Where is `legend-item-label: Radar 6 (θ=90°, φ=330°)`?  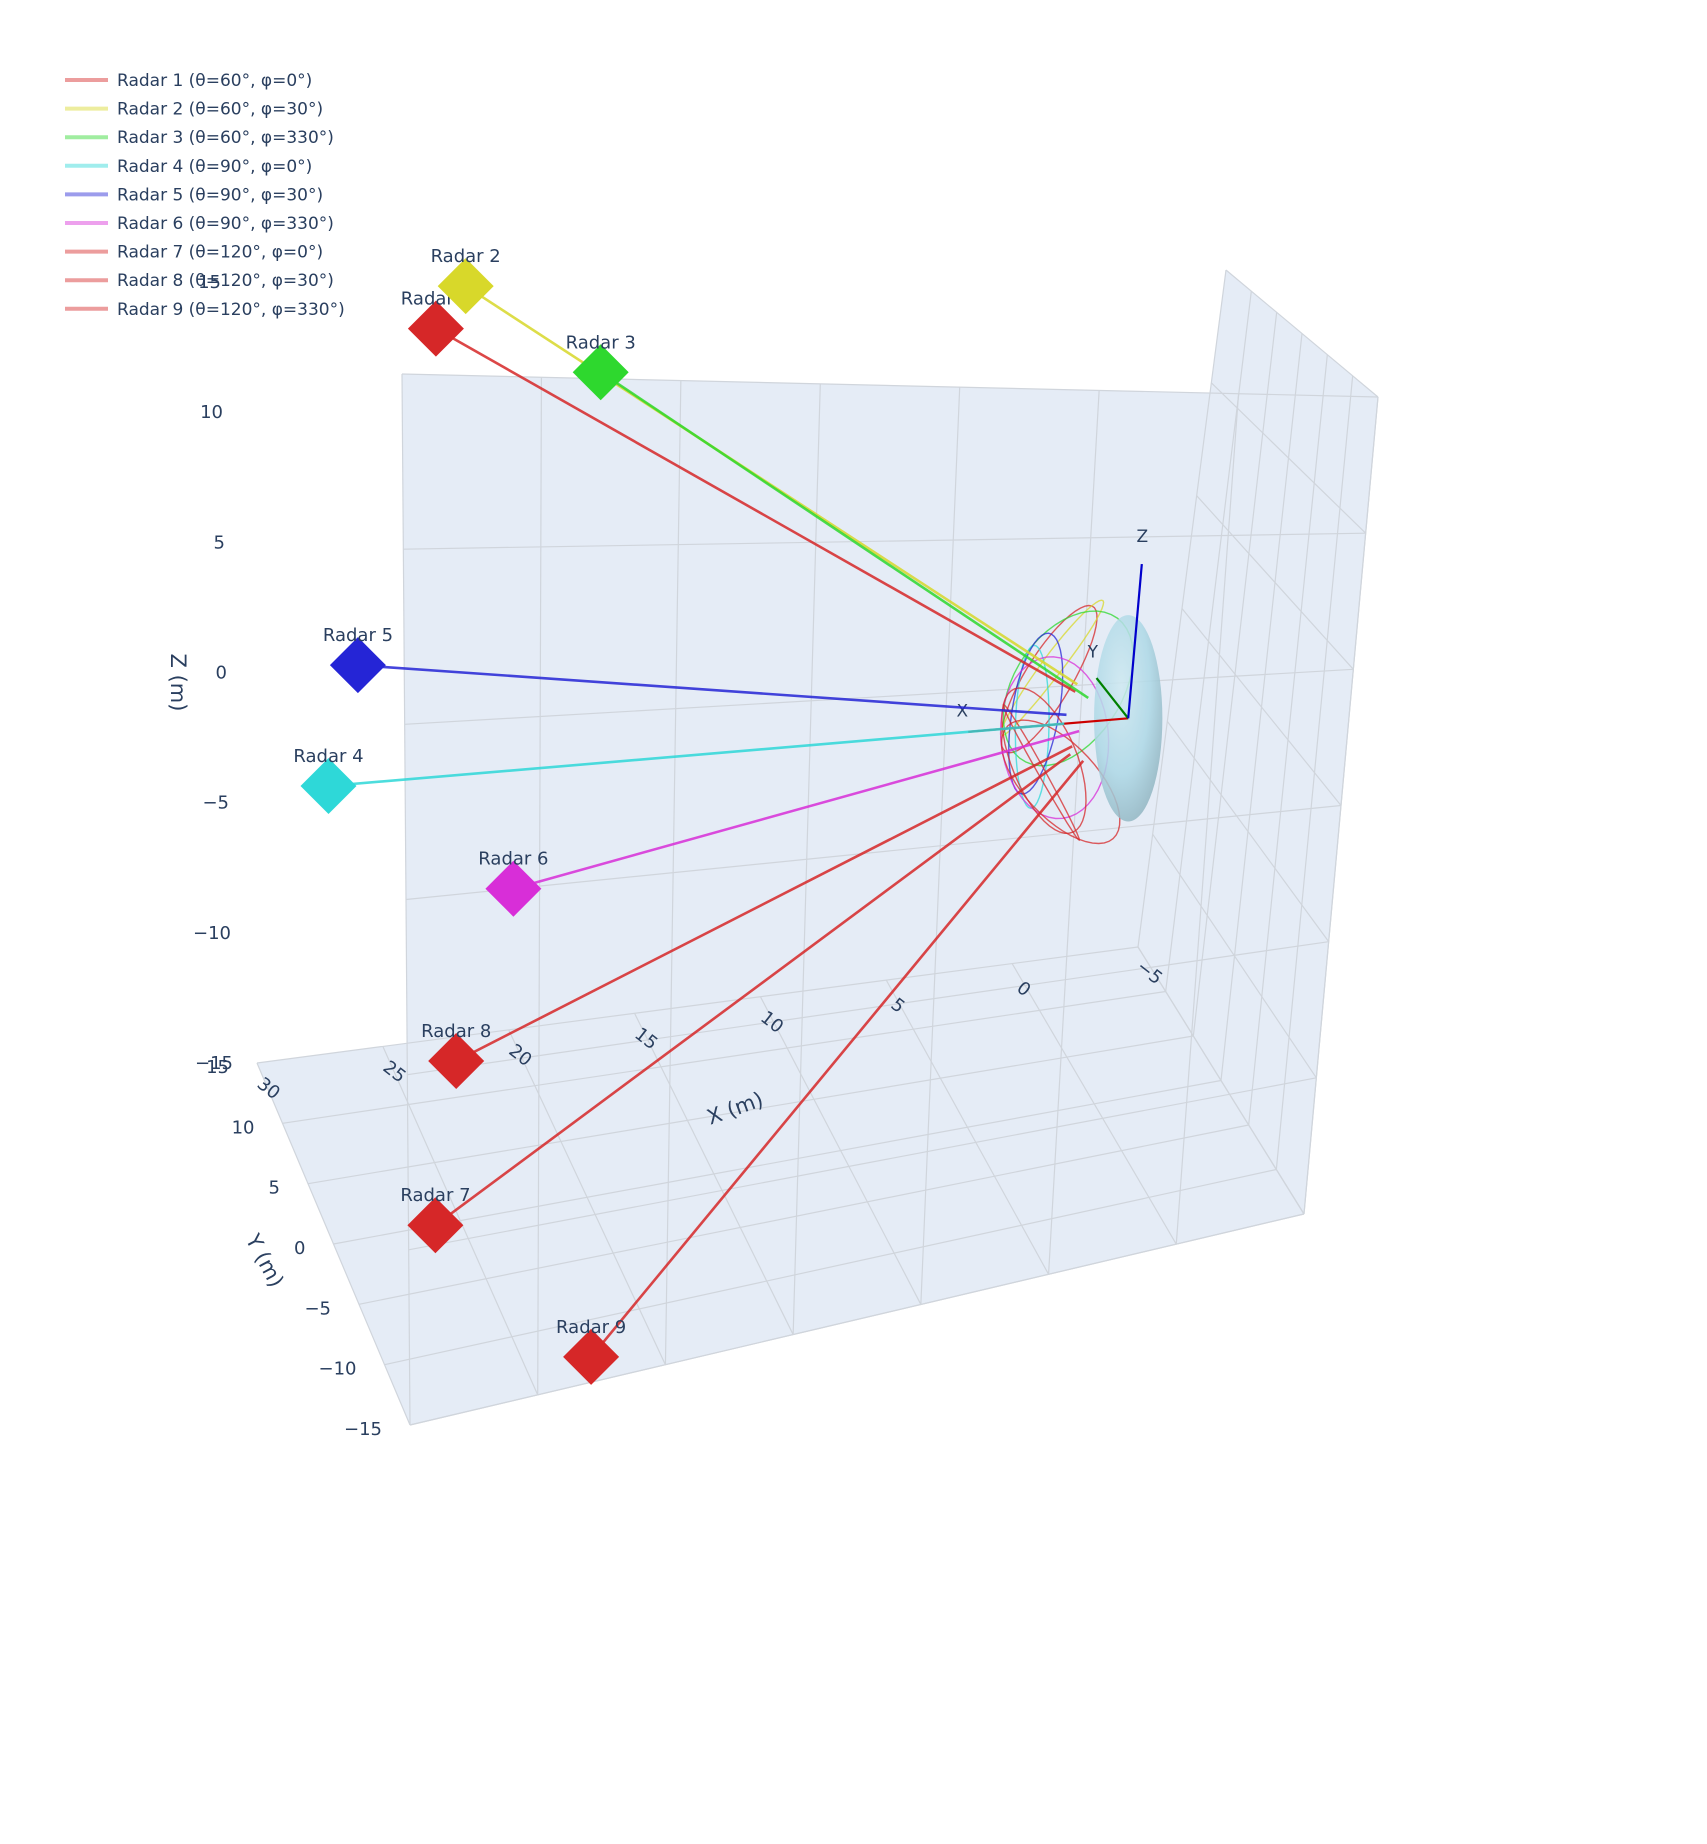
legend-item-label: Radar 6 (θ=90°, φ=330°) is located at coordinates (225, 224).